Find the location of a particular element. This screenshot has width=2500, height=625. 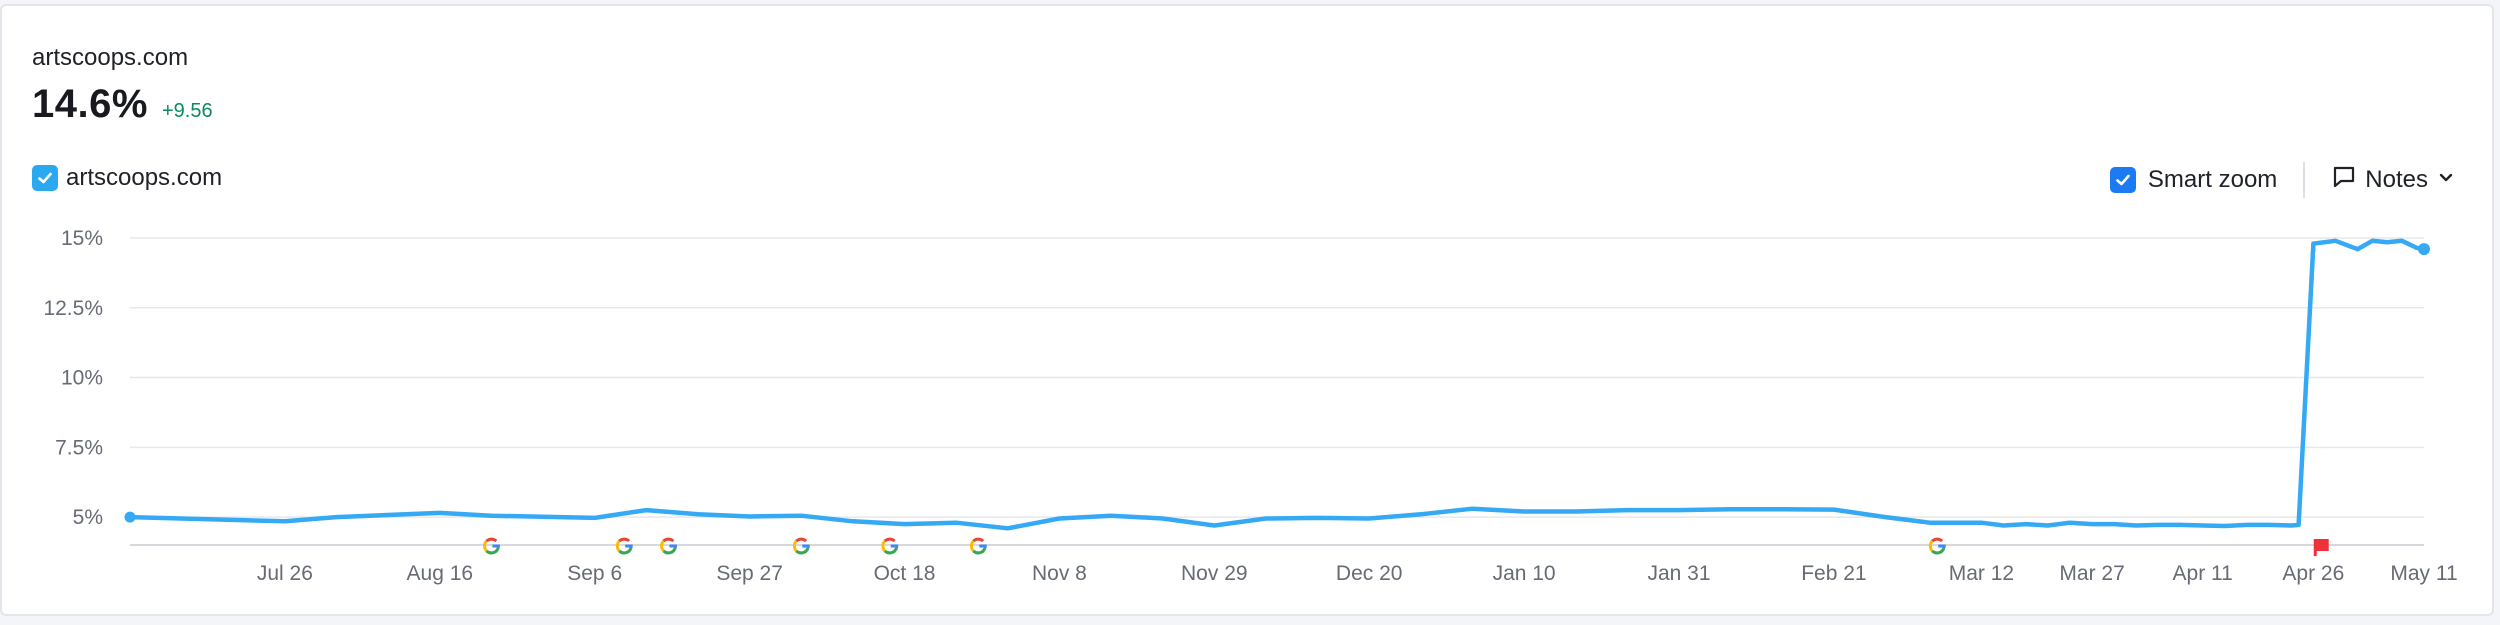

x-tick-label: Oct 18 is located at coordinates (905, 573).